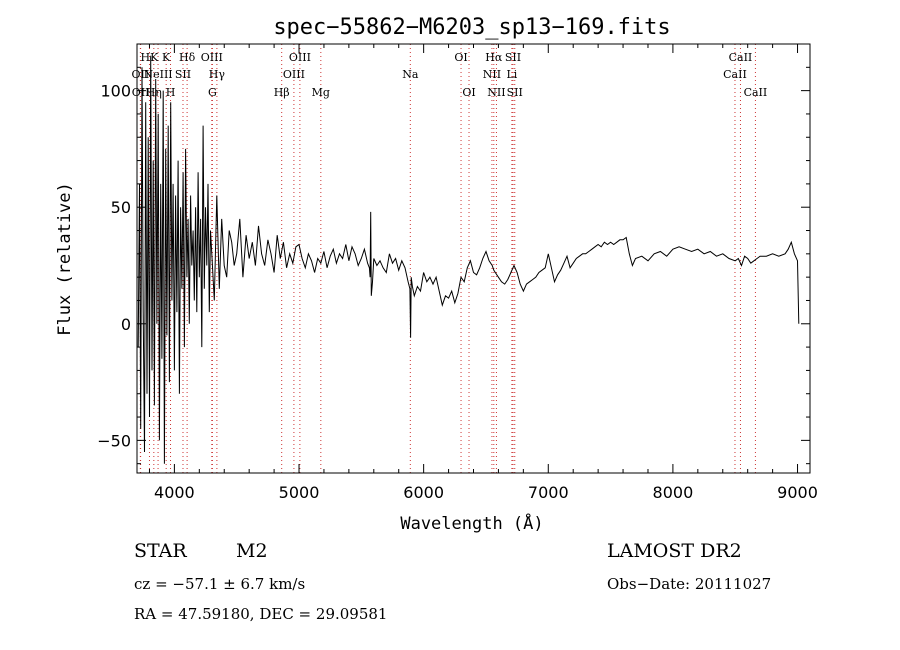  What do you see at coordinates (126, 324) in the screenshot?
I see `y-tick-label: 0` at bounding box center [126, 324].